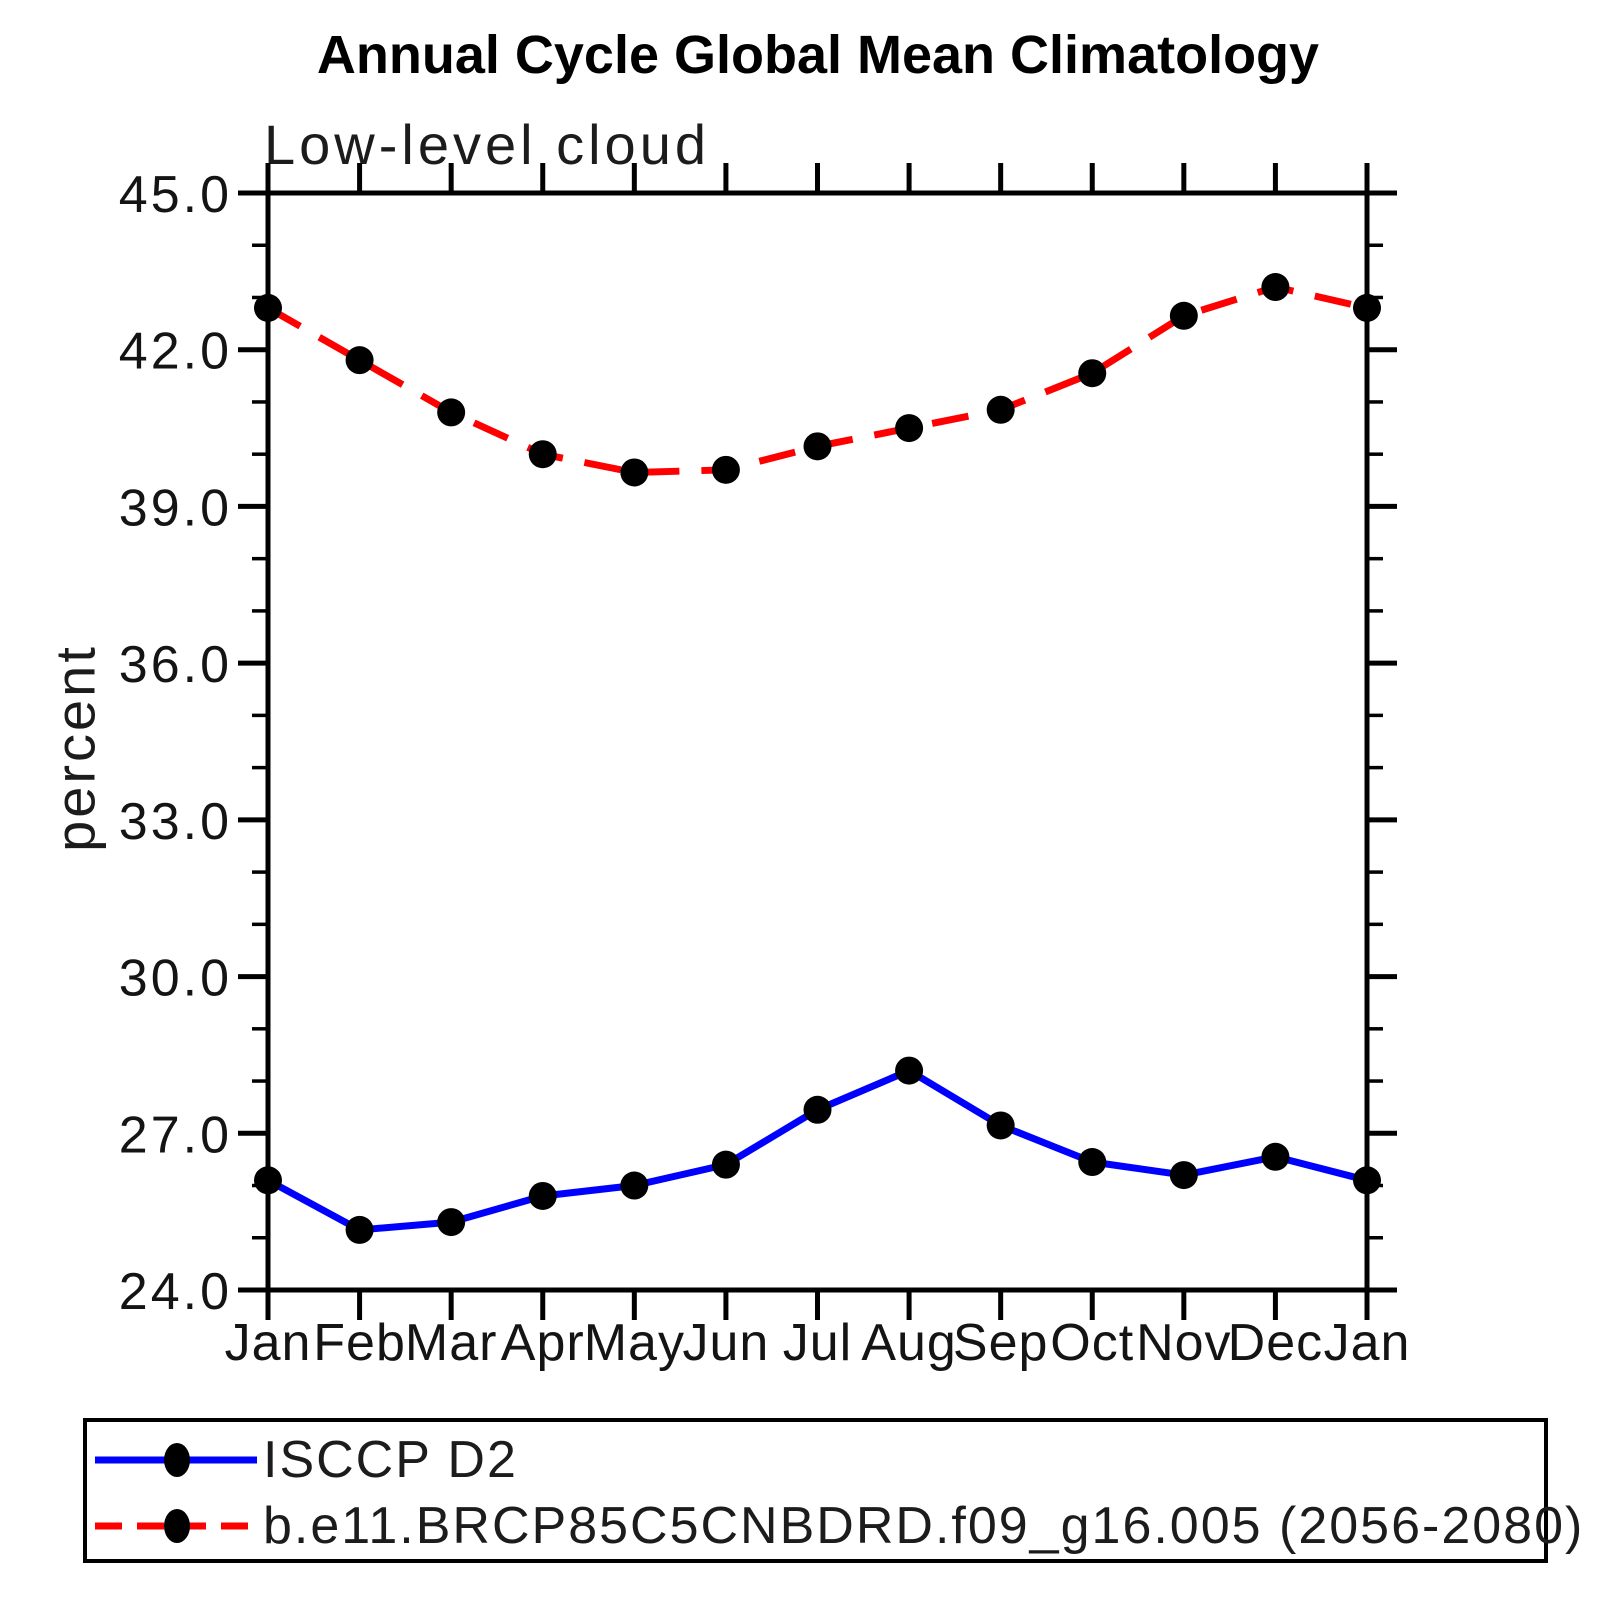  What do you see at coordinates (359, 1343) in the screenshot?
I see `x-tick-label: Feb` at bounding box center [359, 1343].